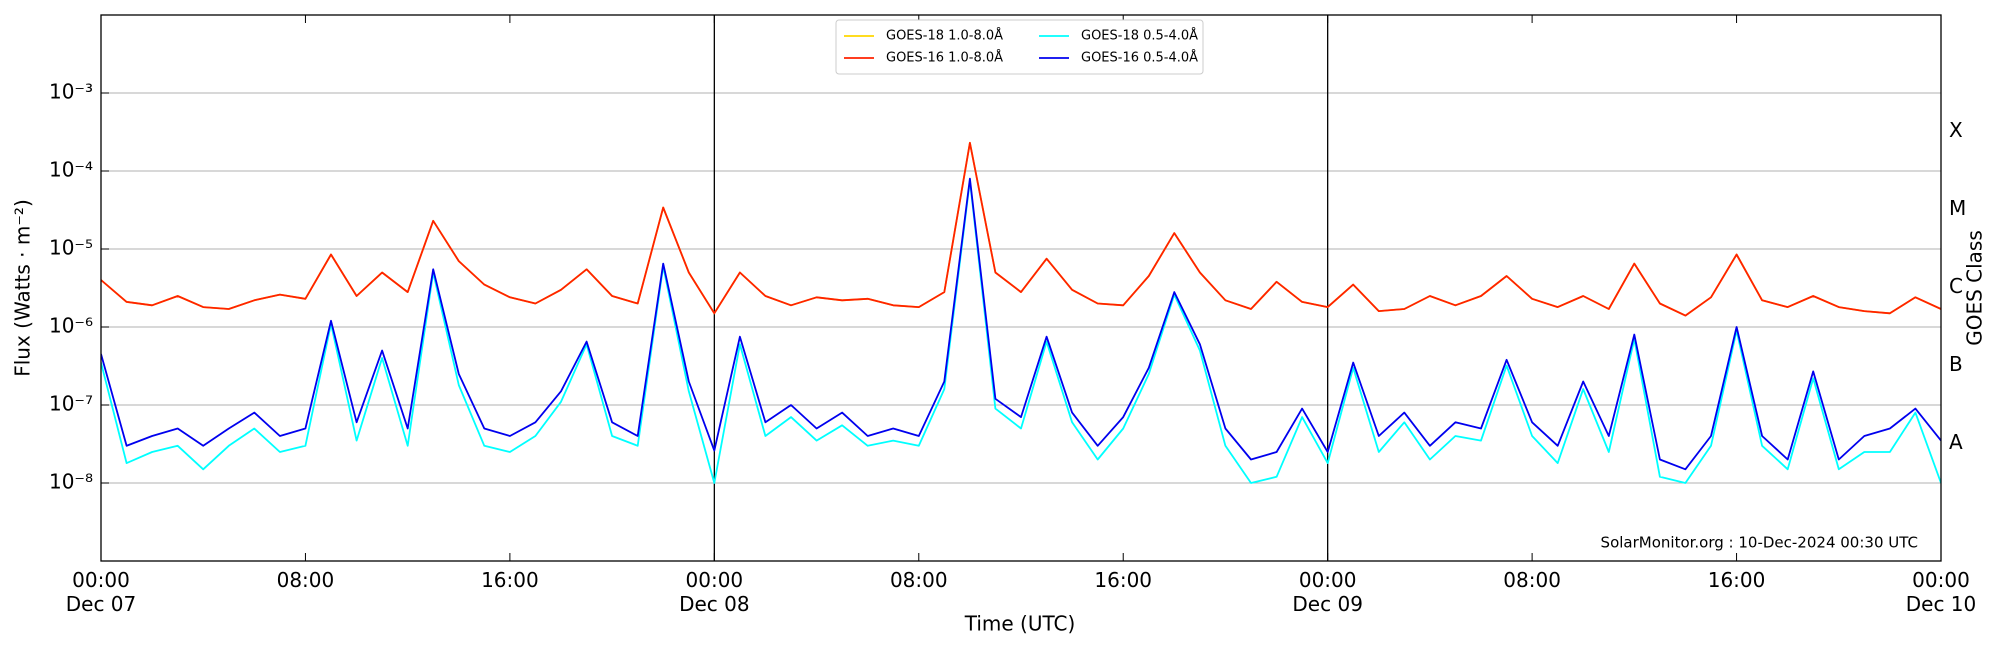 This screenshot has height=650, width=2000. I want to click on legend-label: GOES-16 0.5-4.0Å, so click(1139, 58).